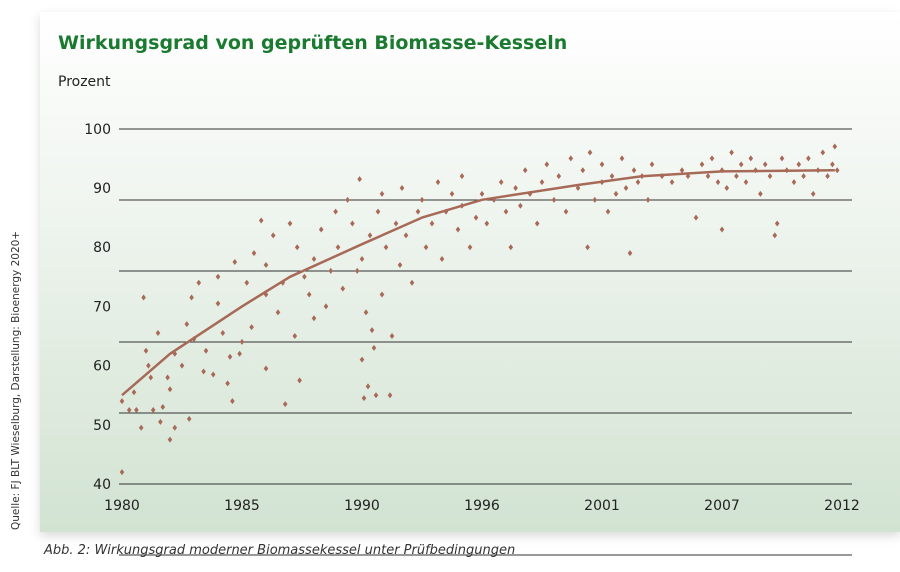 The width and height of the screenshot is (900, 572). What do you see at coordinates (362, 506) in the screenshot?
I see `x-tick-label: 1990` at bounding box center [362, 506].